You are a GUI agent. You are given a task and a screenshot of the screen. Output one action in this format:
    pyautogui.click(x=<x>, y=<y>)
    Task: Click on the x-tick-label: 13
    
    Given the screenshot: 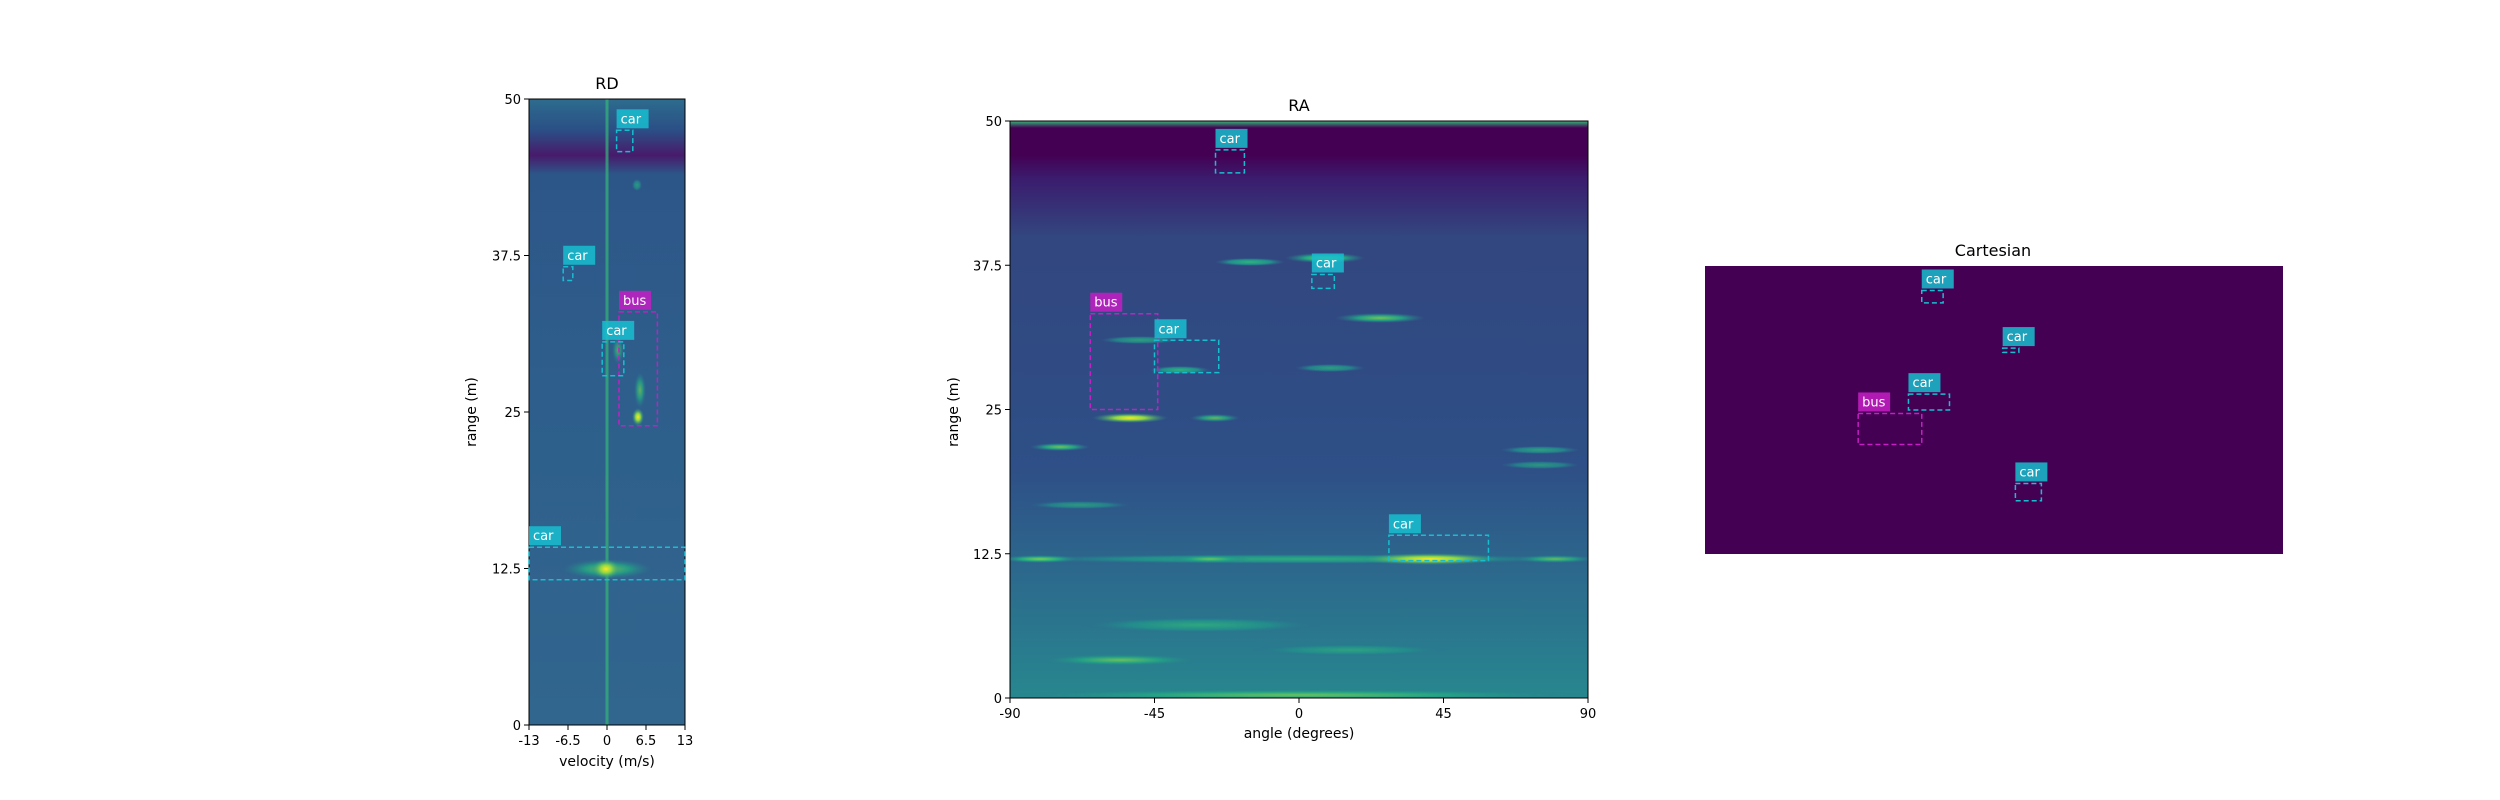 What is the action you would take?
    pyautogui.click(x=685, y=741)
    